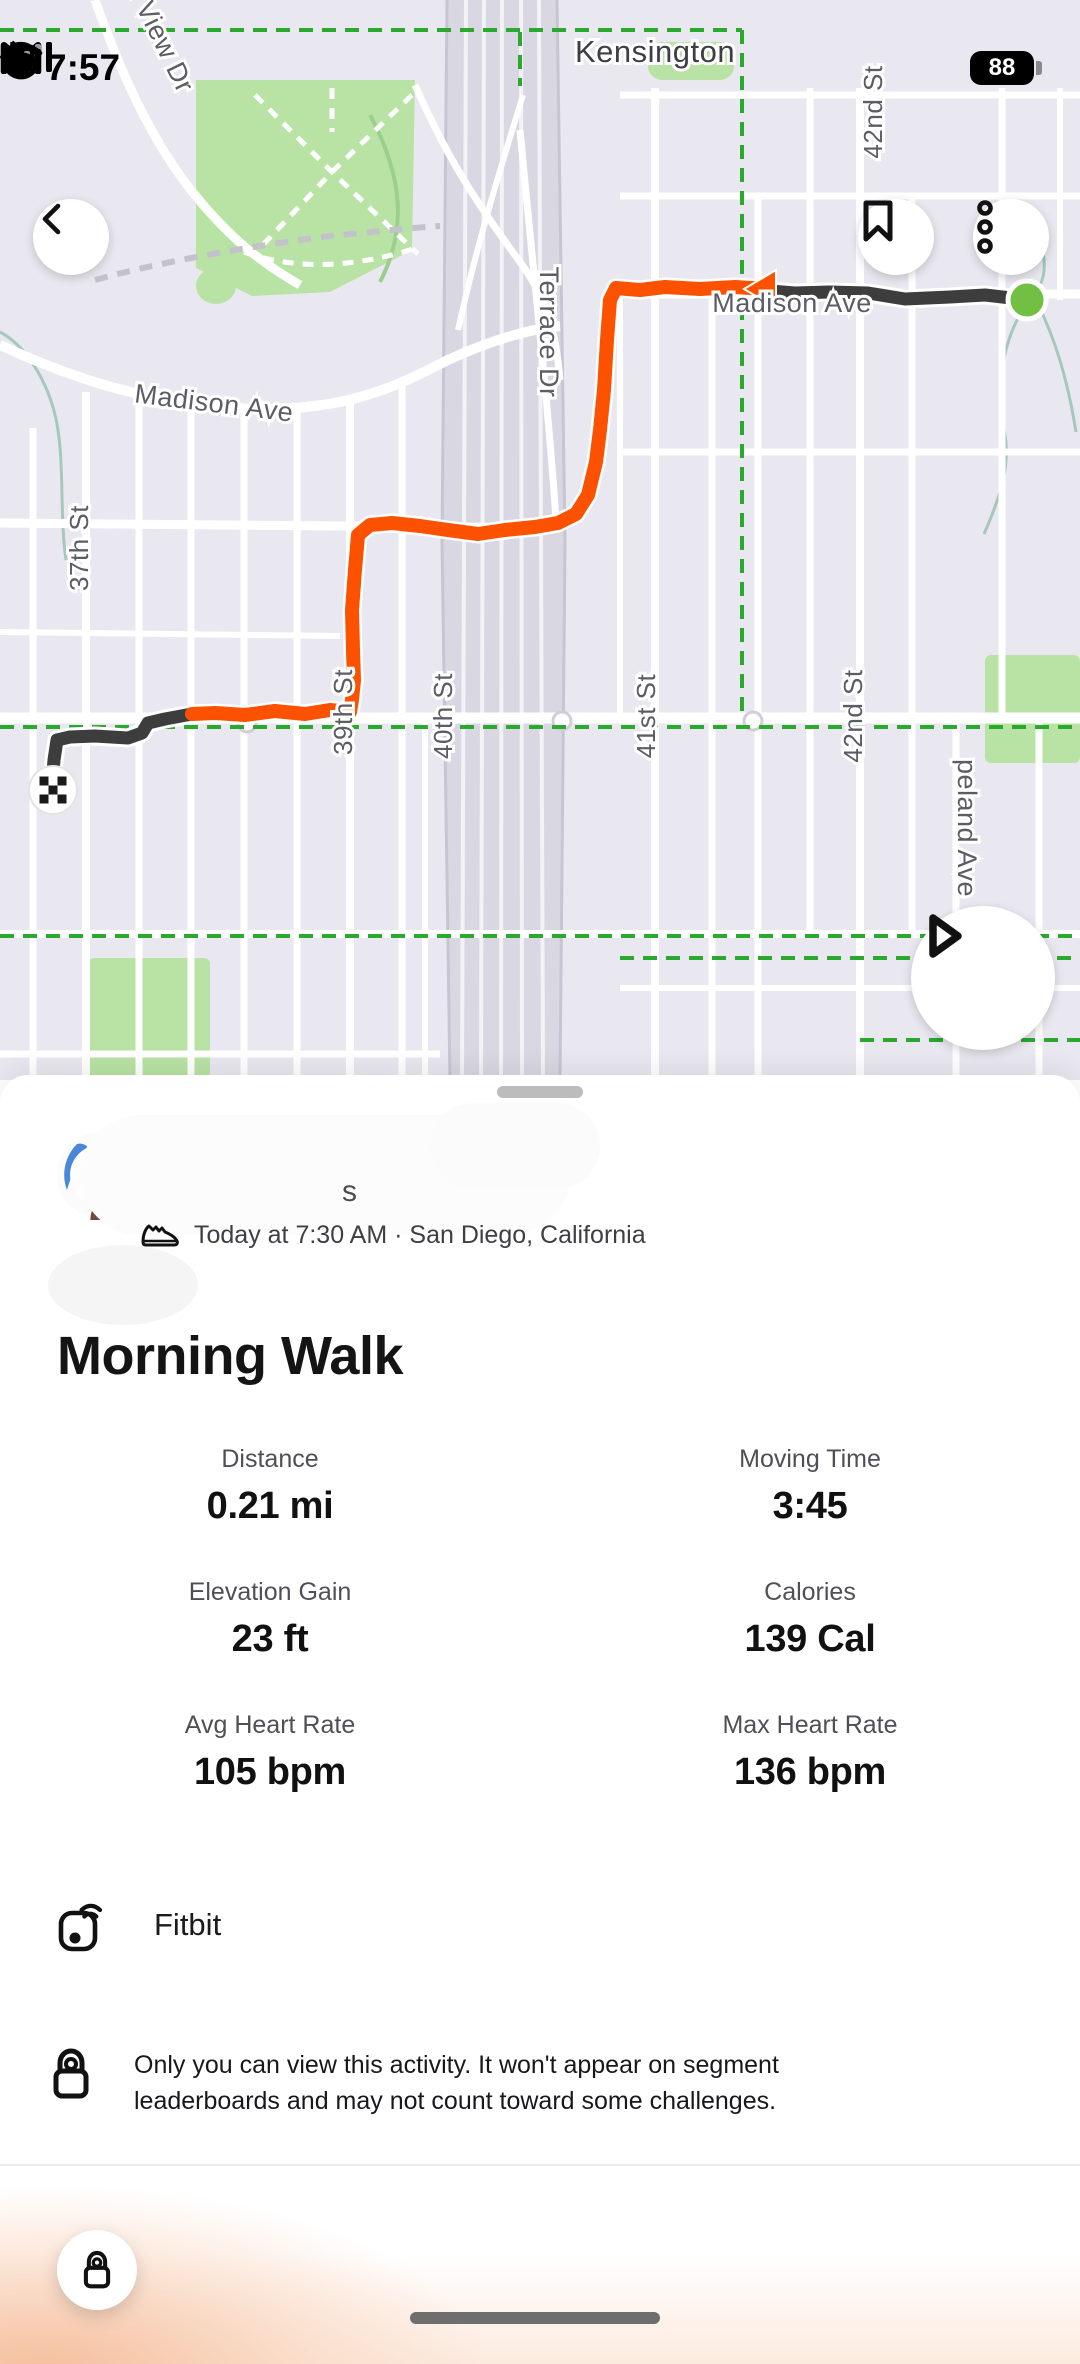 The height and width of the screenshot is (2364, 1080). What do you see at coordinates (80, 1927) in the screenshot?
I see `fitbit-device-icon` at bounding box center [80, 1927].